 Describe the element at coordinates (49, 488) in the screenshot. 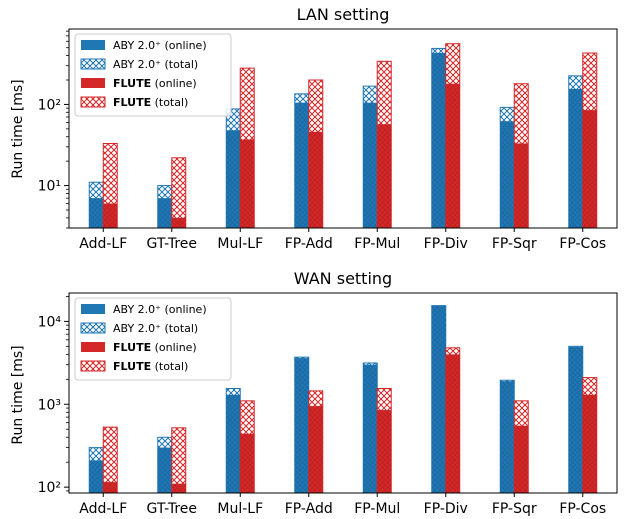

I see `wan-ytick-label: 10²` at that location.